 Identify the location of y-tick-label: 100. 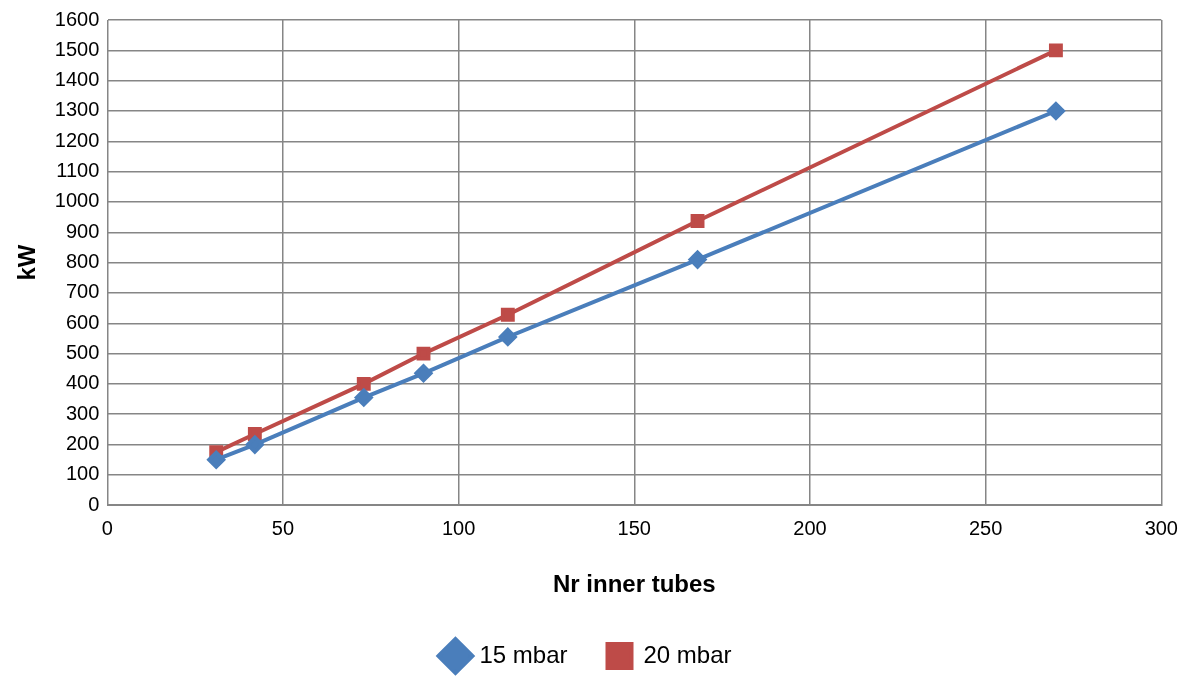
(82, 473).